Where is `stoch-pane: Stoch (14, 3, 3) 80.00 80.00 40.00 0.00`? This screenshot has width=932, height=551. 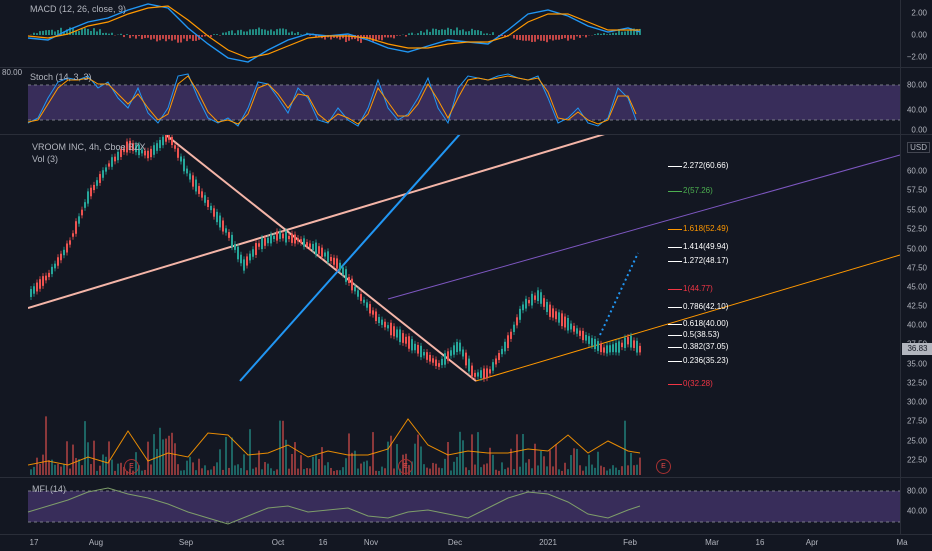
stoch-pane: Stoch (14, 3, 3) 80.00 80.00 40.00 0.00 is located at coordinates (466, 101).